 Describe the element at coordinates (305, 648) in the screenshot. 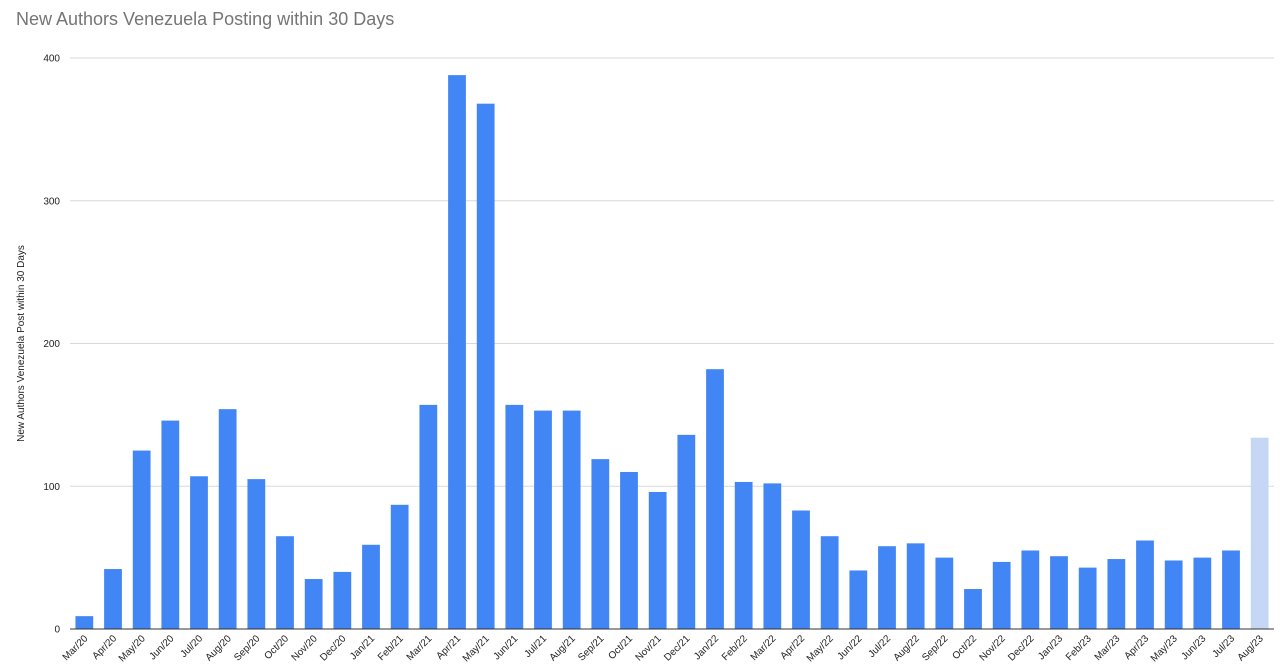

I see `x-tick-label: Nov/20` at that location.